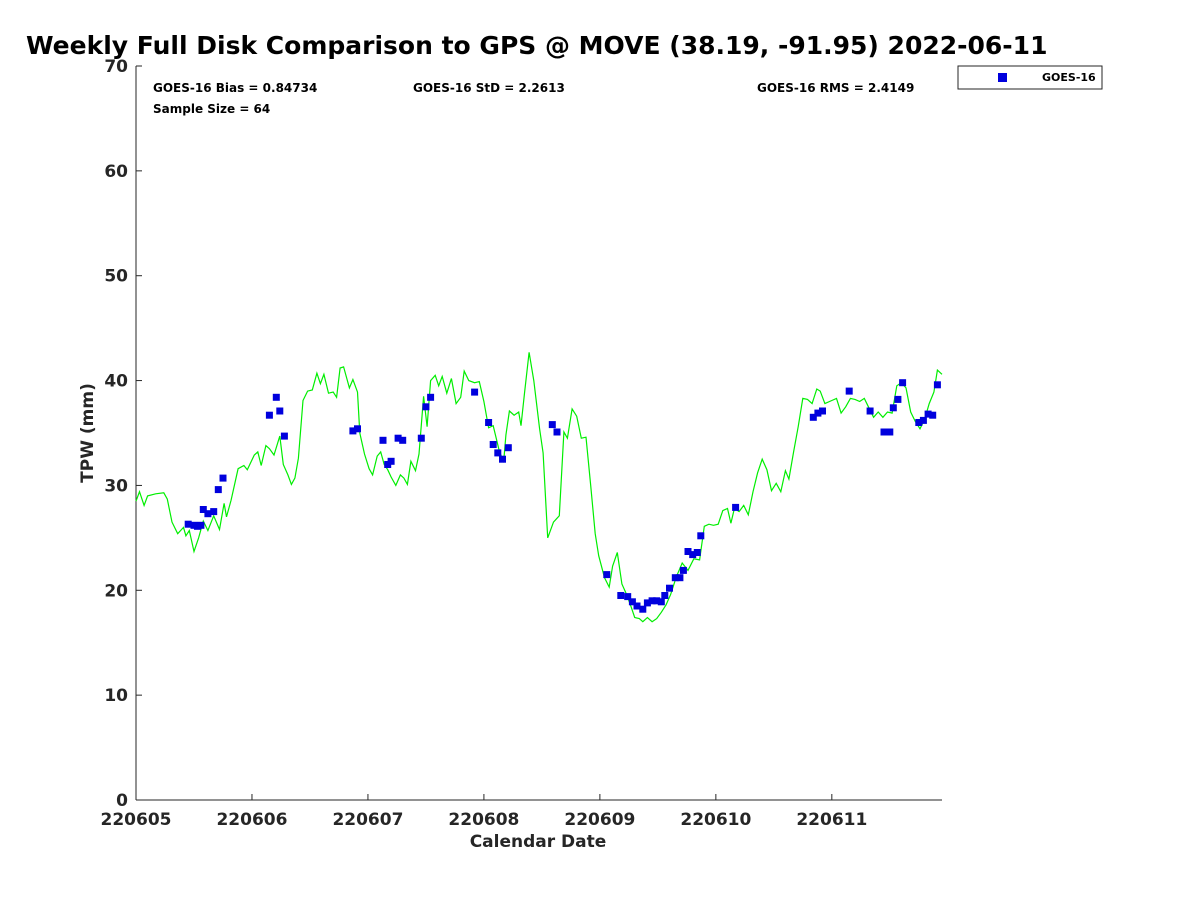 The width and height of the screenshot is (1200, 900). Describe the element at coordinates (235, 88) in the screenshot. I see `bias-stat: GOES-16 Bias = 0.84734` at that location.